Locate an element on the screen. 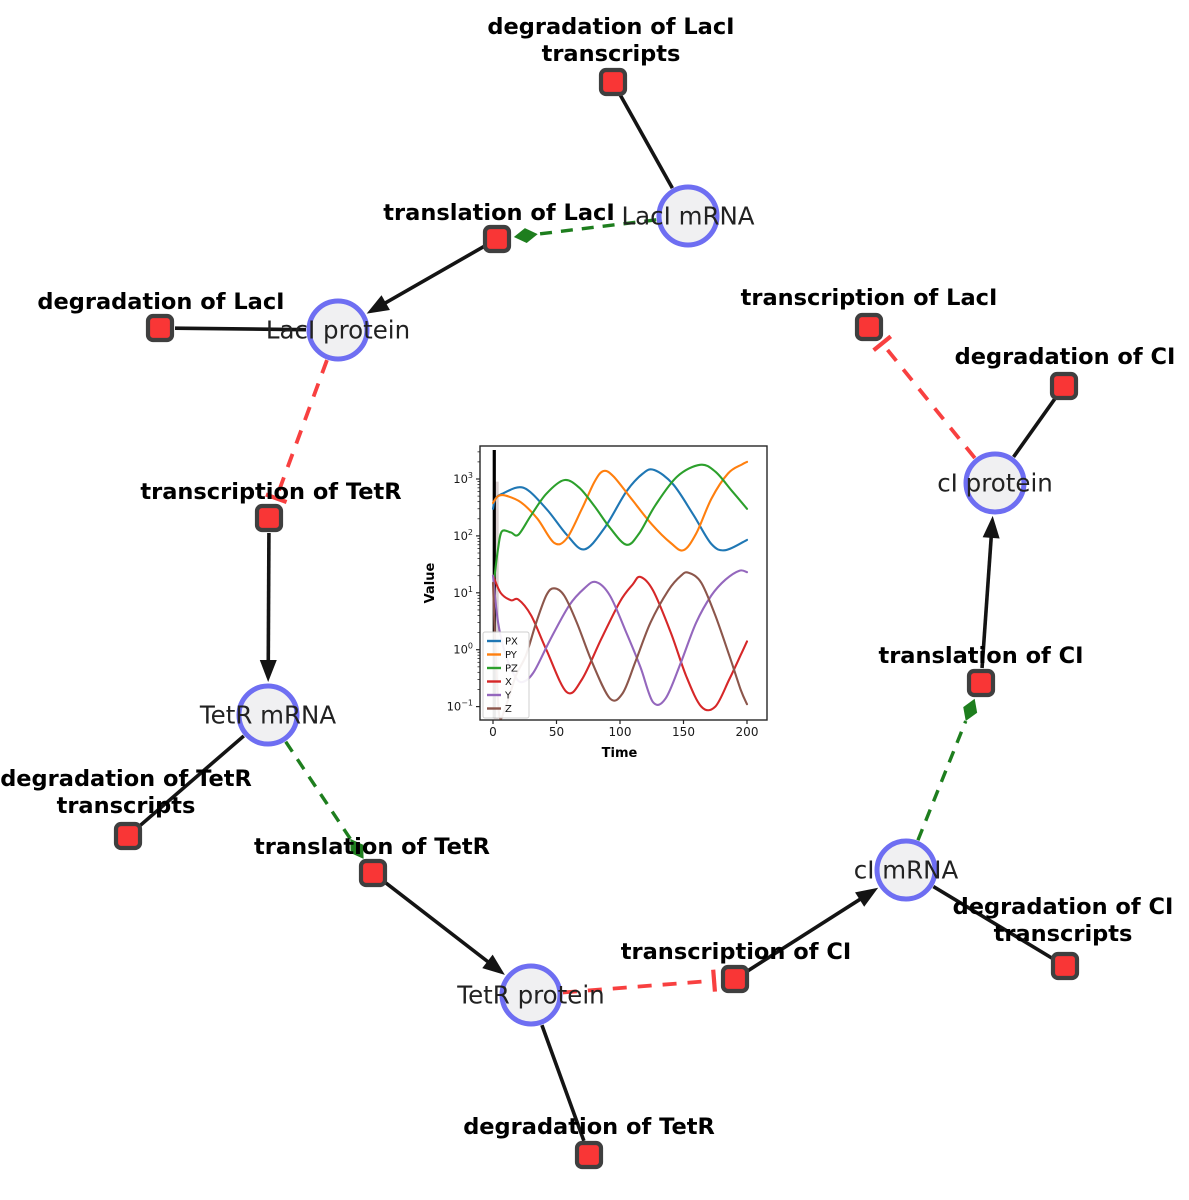 The image size is (1189, 1200). reaction-node-deg-tetr is located at coordinates (589, 1155).